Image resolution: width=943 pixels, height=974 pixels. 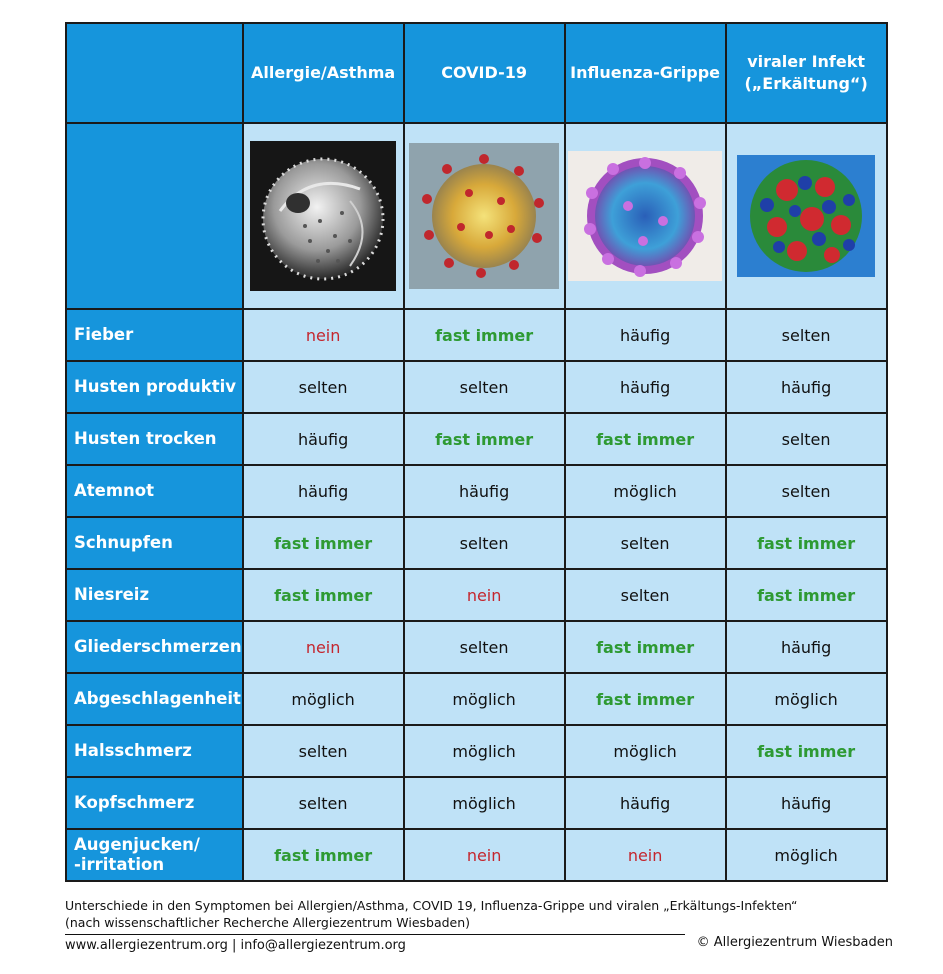 What do you see at coordinates (154, 491) in the screenshot?
I see `symptom-label: Atemnot` at bounding box center [154, 491].